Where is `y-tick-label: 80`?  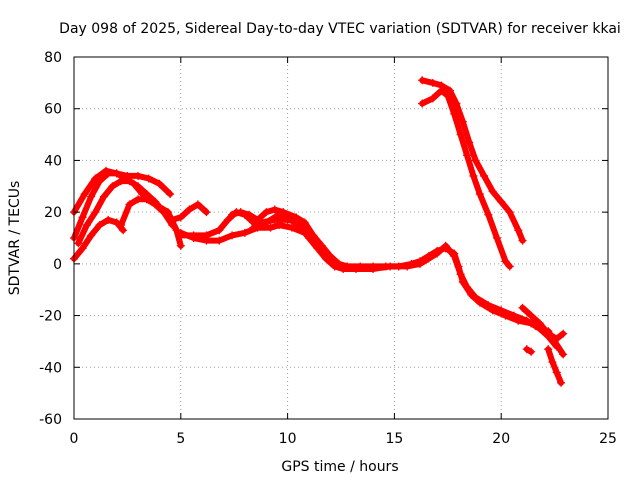
y-tick-label: 80 is located at coordinates (53, 58).